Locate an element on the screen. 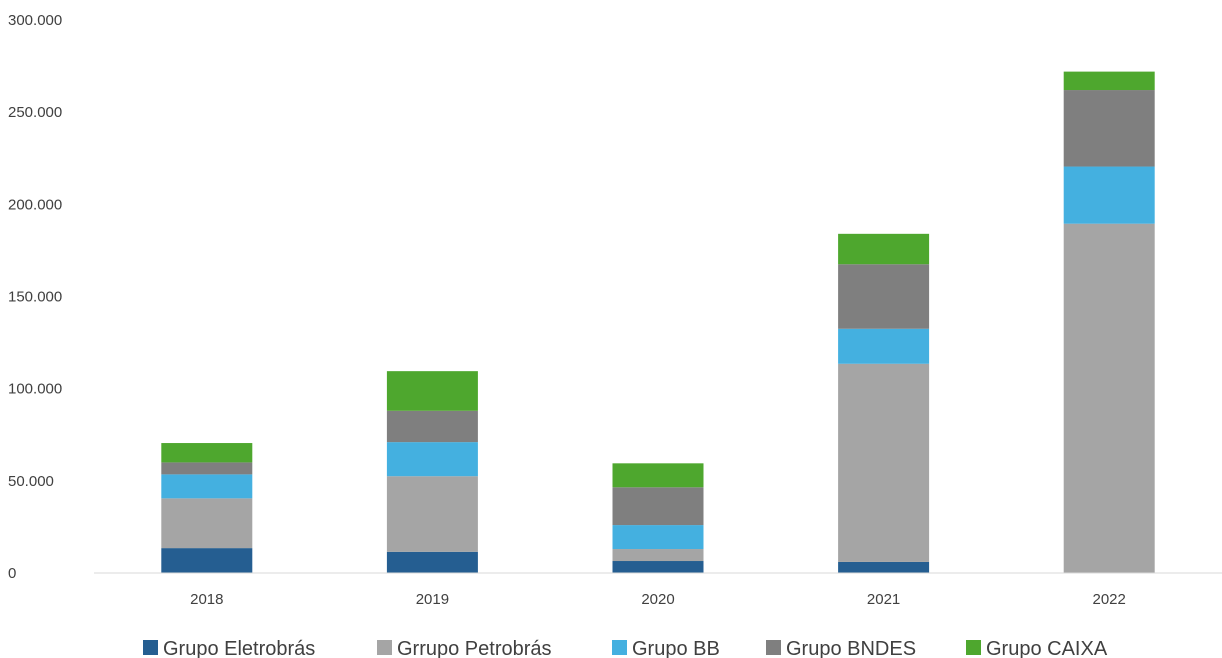 Image resolution: width=1222 pixels, height=658 pixels. legend-item: Grupo CAIXA is located at coordinates (1037, 648).